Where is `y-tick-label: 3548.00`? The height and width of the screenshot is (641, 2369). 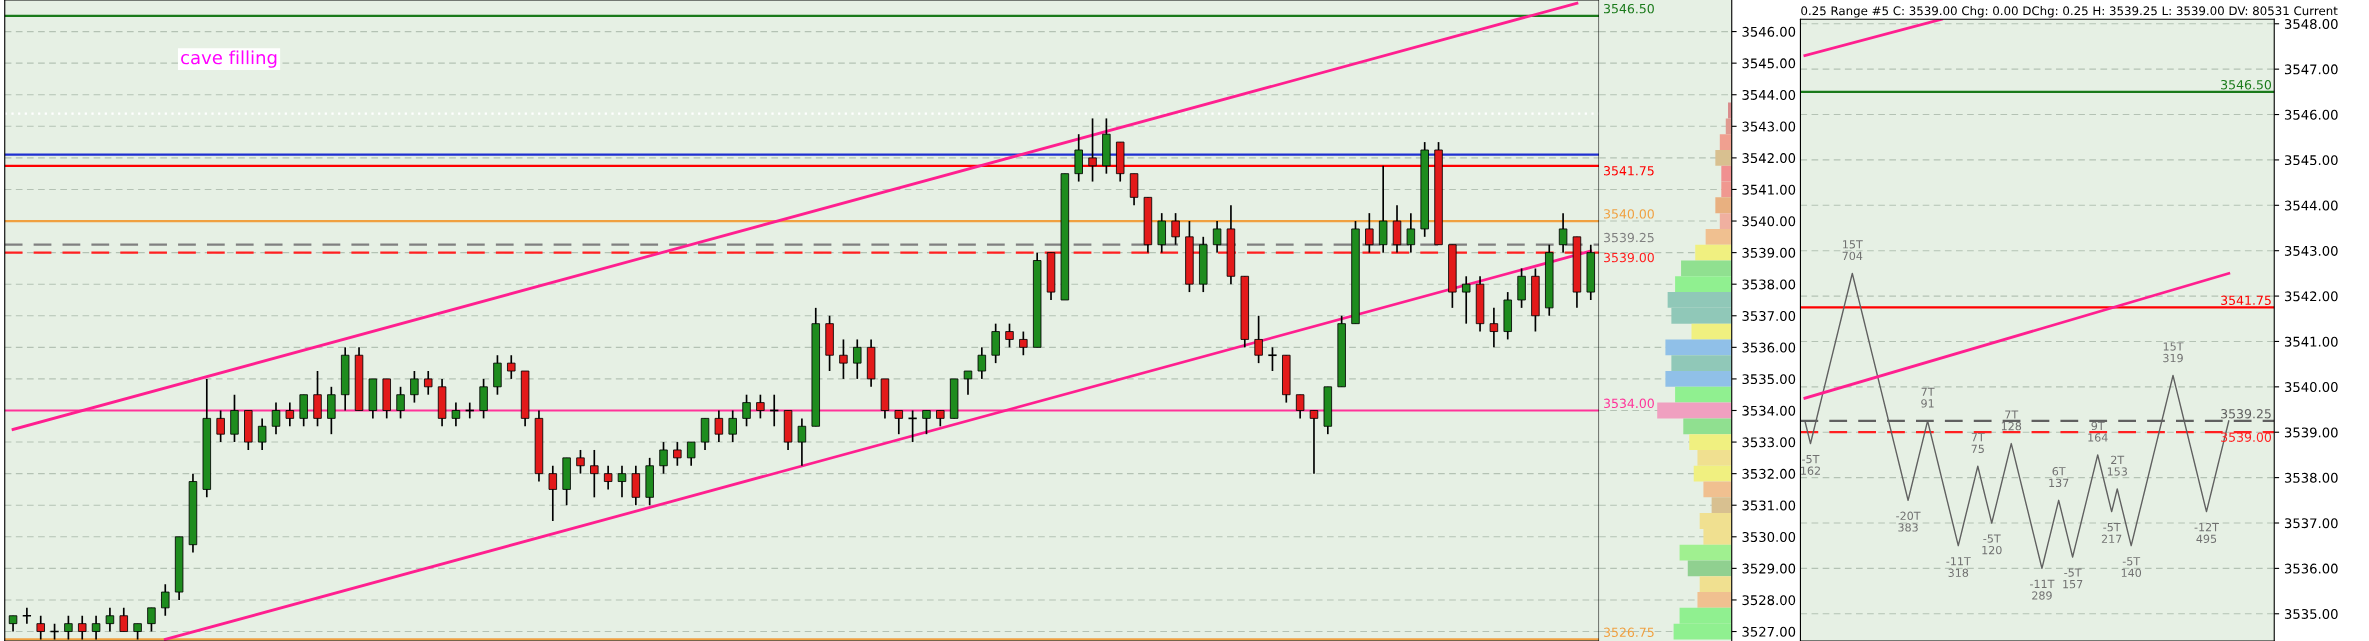
y-tick-label: 3548.00 is located at coordinates (2311, 23).